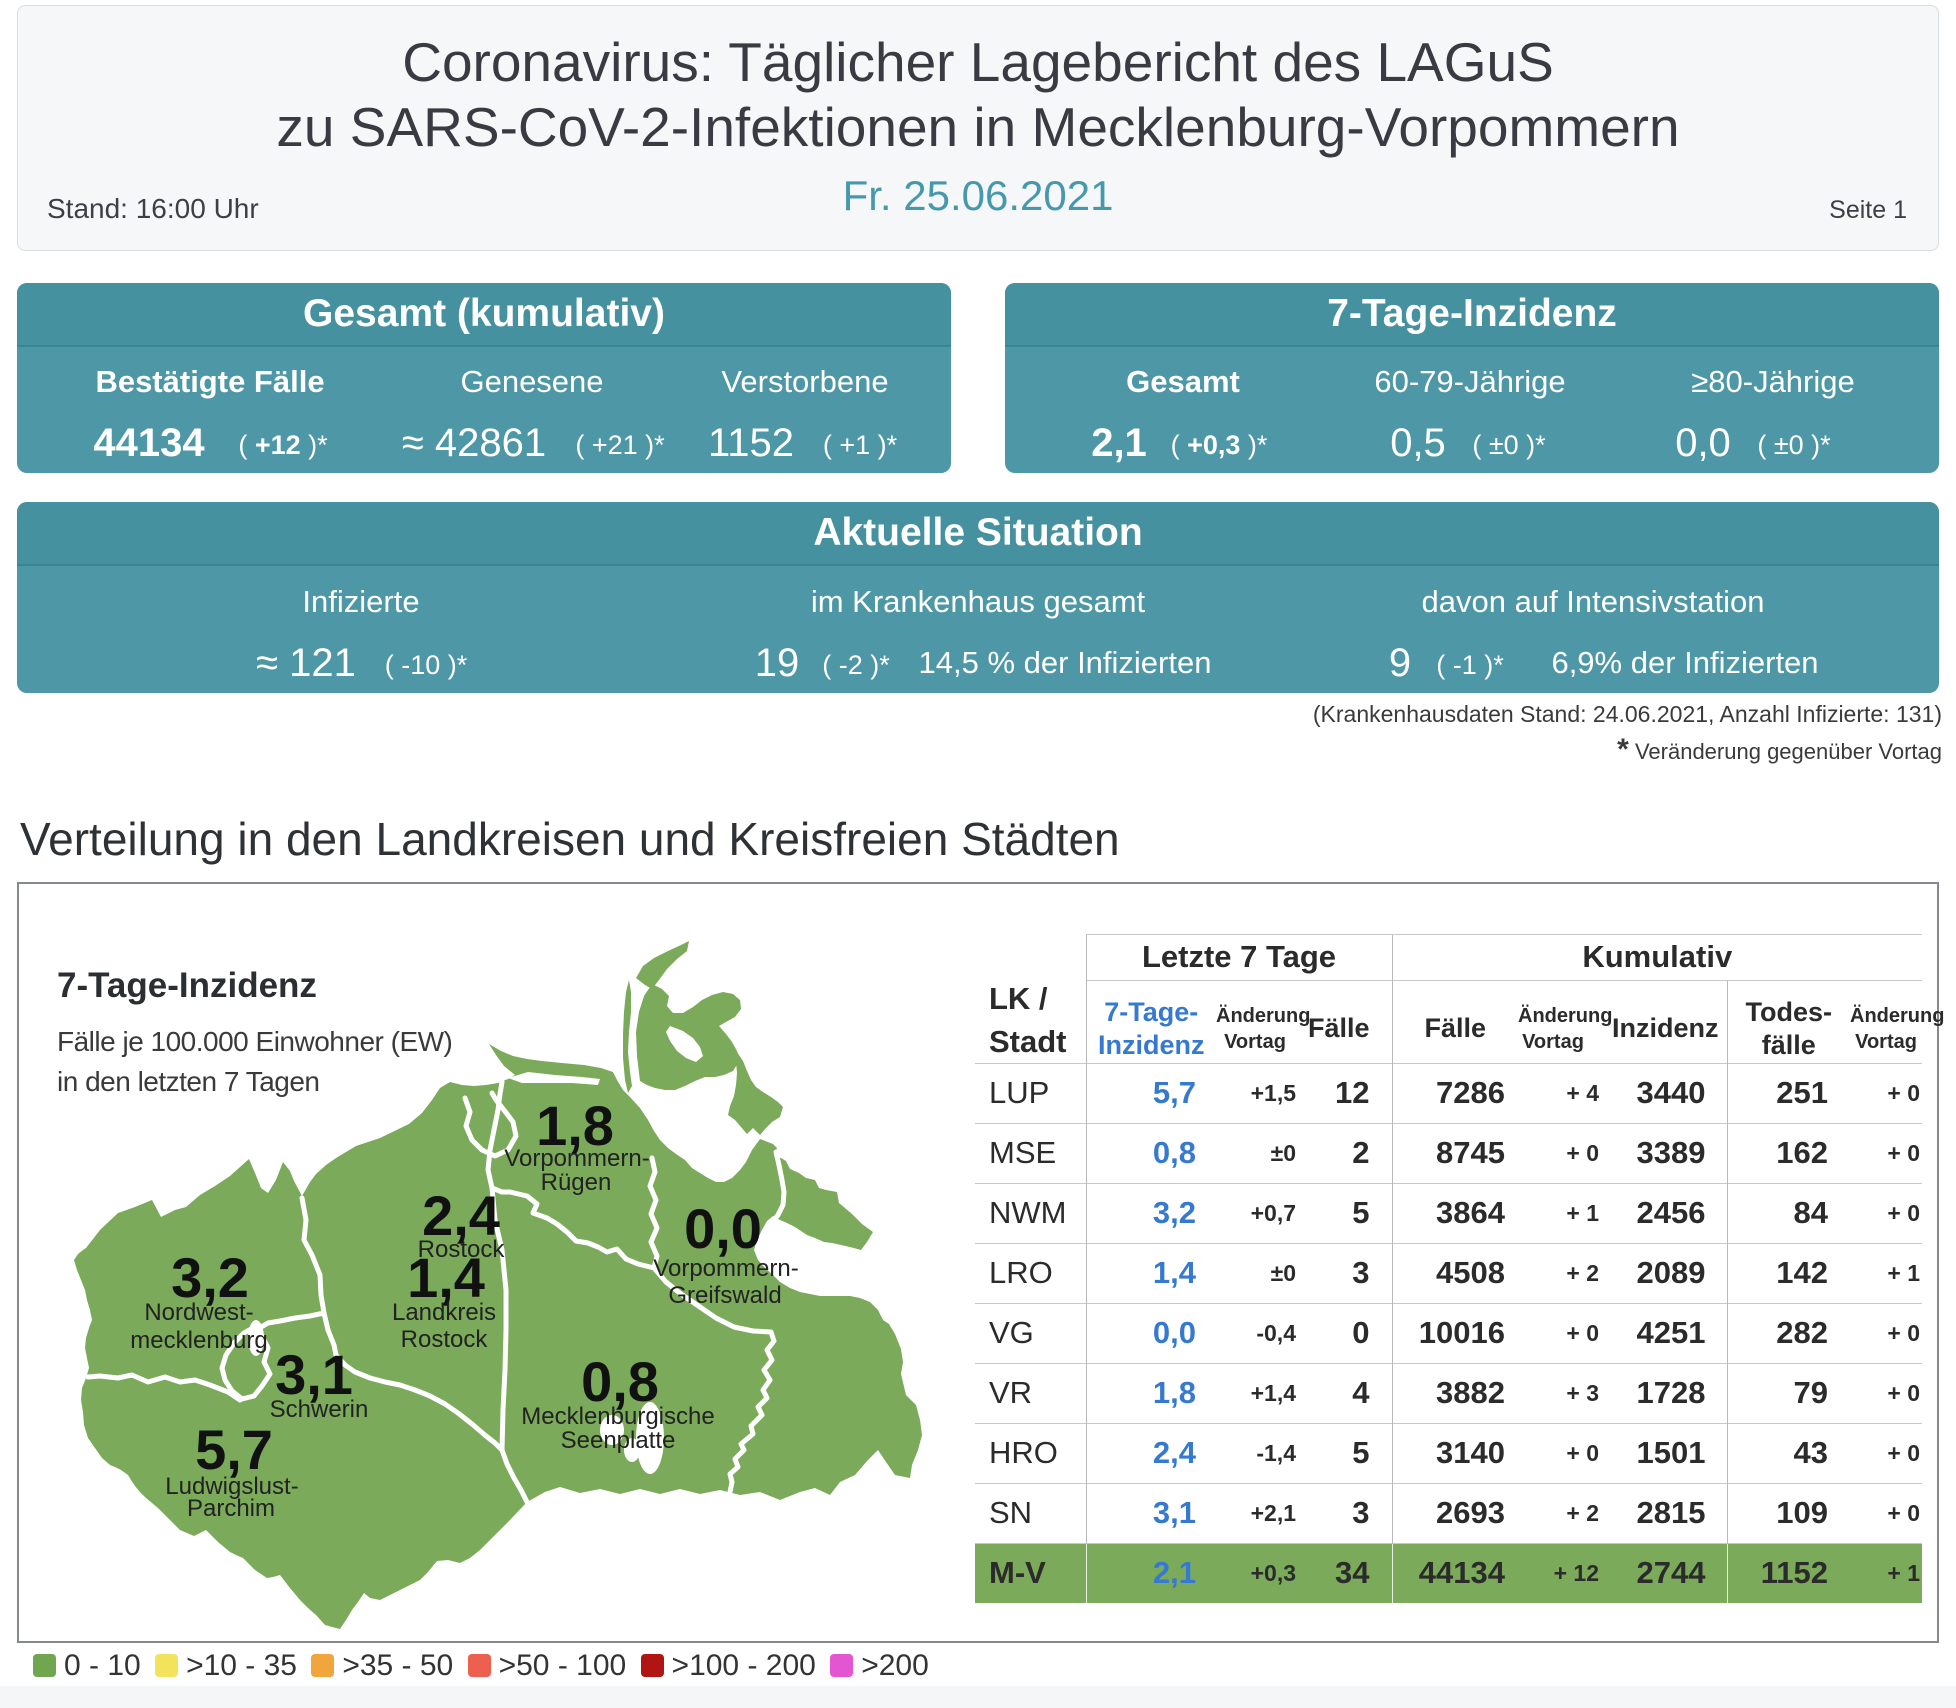 This screenshot has height=1708, width=1956. What do you see at coordinates (210, 1277) in the screenshot?
I see `svg-text: 3,2` at bounding box center [210, 1277].